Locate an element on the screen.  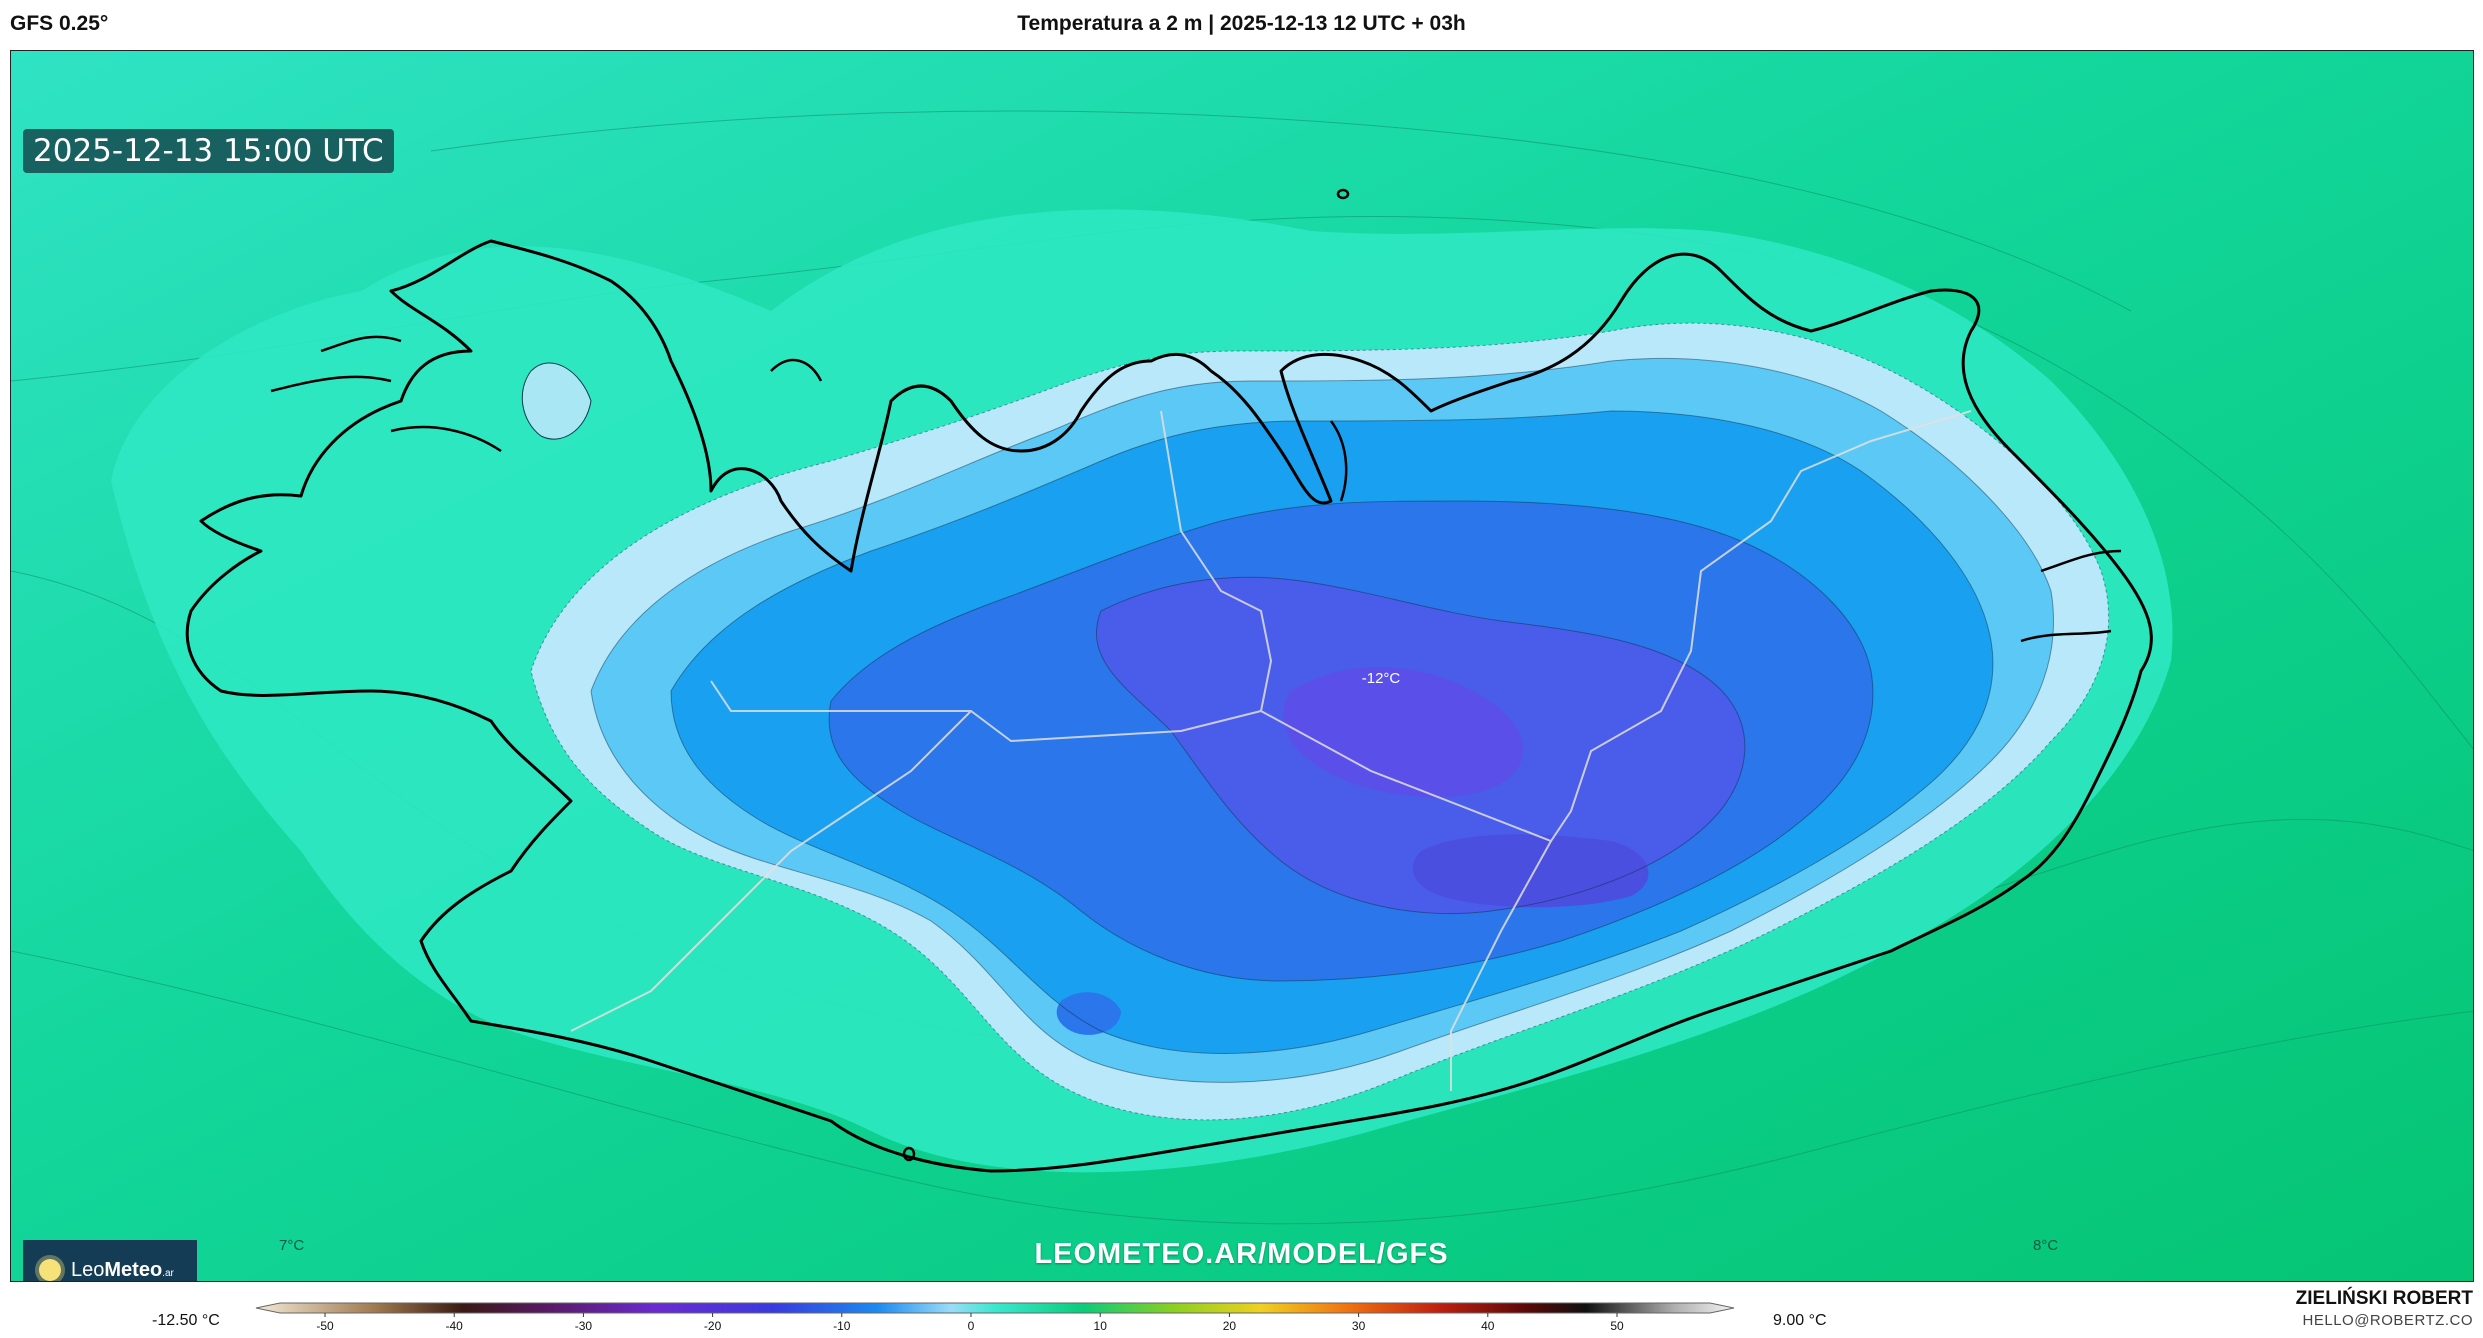
leometeo-logo: LeoMeteo.ar is located at coordinates (110, 1260).